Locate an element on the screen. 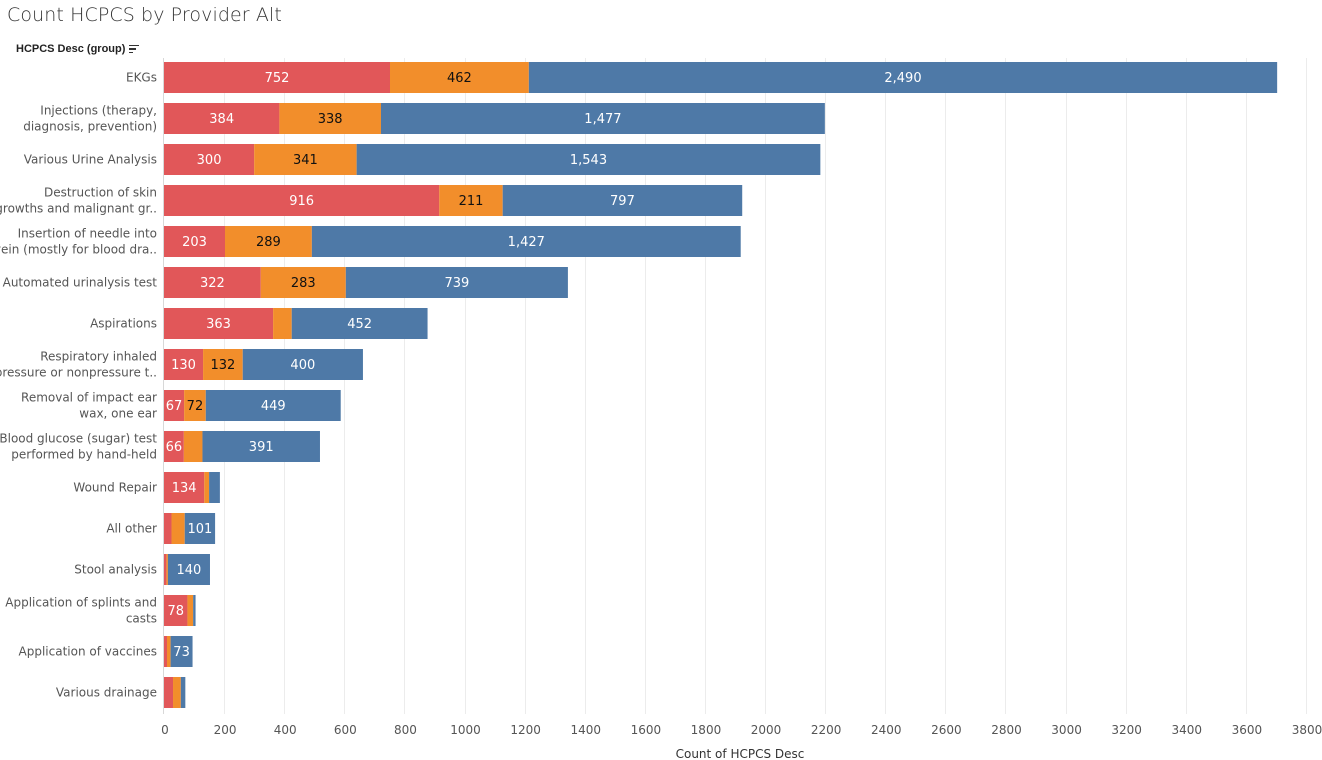 The image size is (1322, 760). data-label: 797 is located at coordinates (622, 201).